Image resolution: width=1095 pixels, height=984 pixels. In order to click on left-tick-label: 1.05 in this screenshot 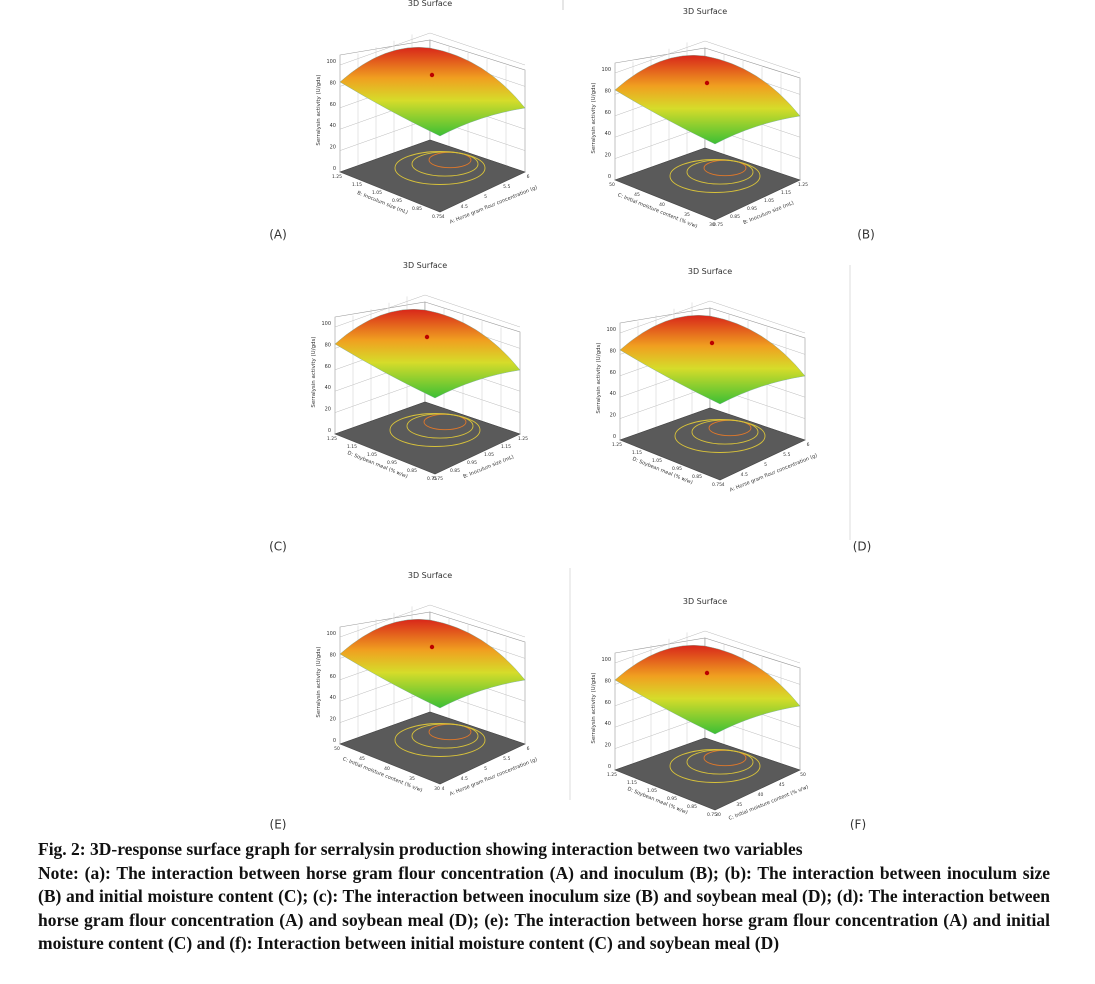, I will do `click(372, 455)`.